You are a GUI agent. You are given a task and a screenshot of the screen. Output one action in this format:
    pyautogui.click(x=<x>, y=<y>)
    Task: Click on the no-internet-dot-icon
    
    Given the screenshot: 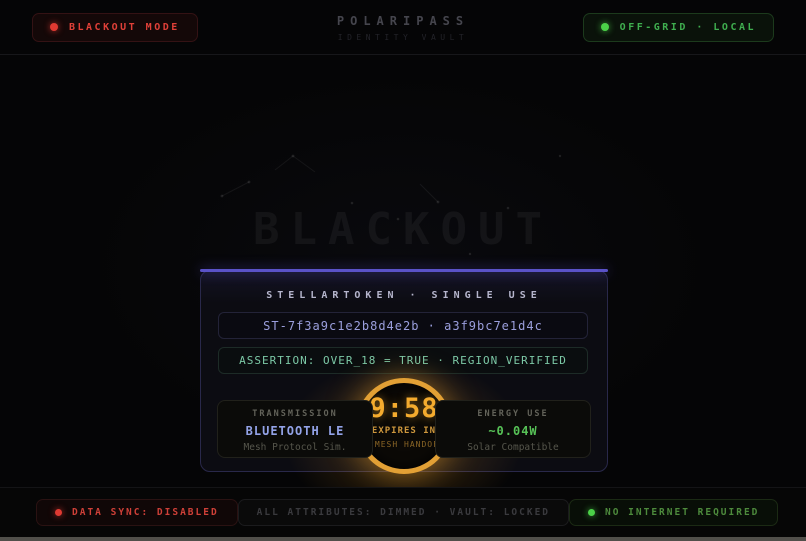 What is the action you would take?
    pyautogui.click(x=592, y=512)
    